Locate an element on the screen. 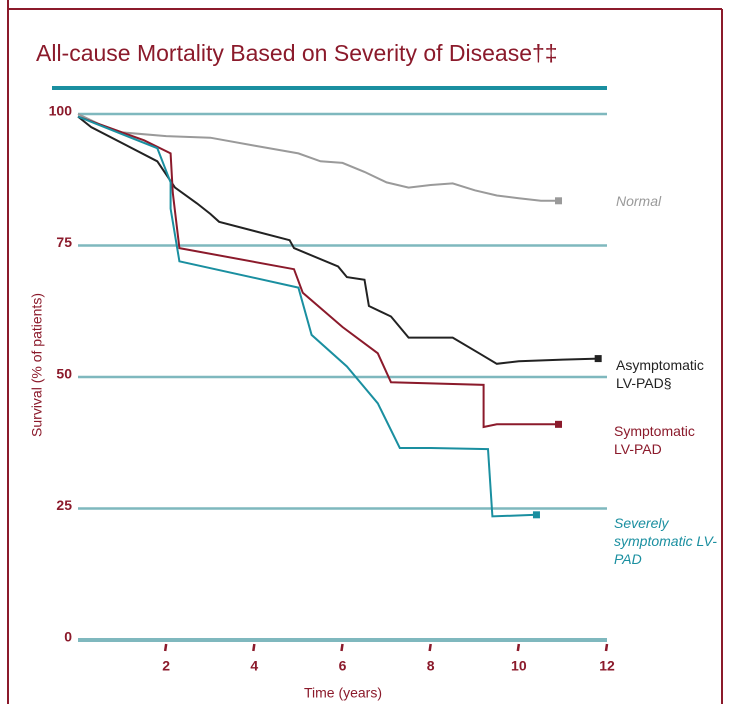 The height and width of the screenshot is (704, 740). series-label: Normal is located at coordinates (639, 201).